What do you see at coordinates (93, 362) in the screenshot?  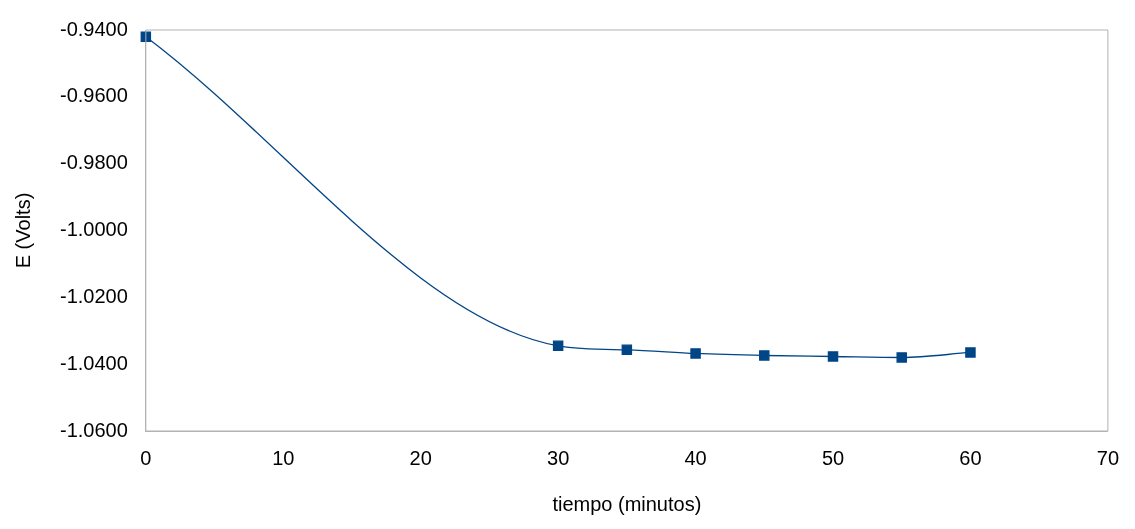 I see `y-tick-label: -1.0400` at bounding box center [93, 362].